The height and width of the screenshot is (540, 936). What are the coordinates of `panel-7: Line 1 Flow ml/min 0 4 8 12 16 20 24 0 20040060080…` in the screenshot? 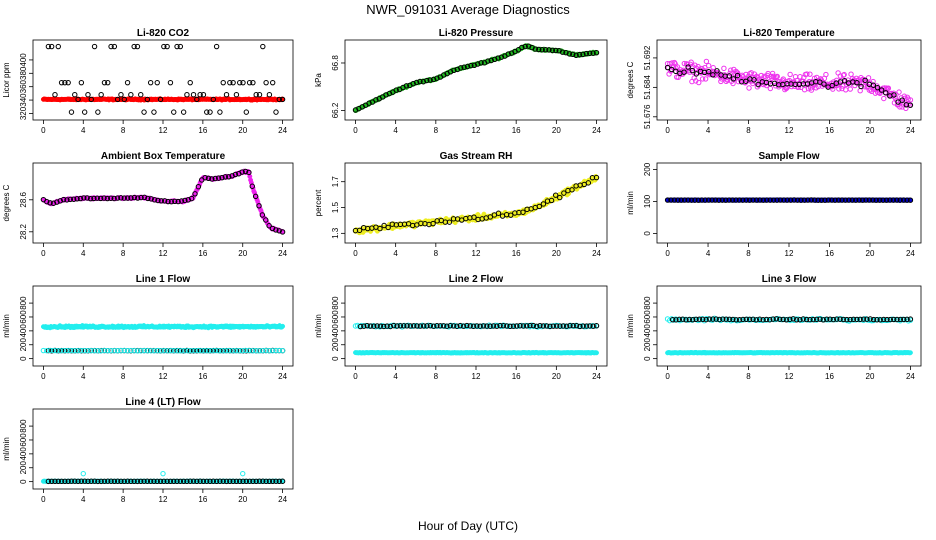 It's located at (148, 327).